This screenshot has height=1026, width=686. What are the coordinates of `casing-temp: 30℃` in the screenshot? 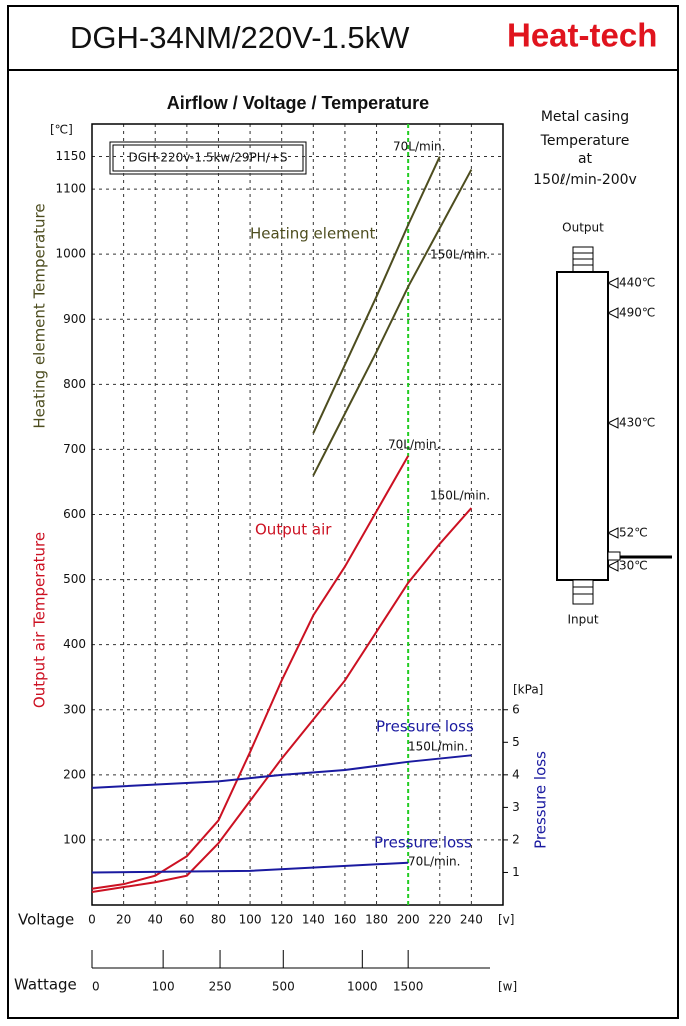 It's located at (633, 566).